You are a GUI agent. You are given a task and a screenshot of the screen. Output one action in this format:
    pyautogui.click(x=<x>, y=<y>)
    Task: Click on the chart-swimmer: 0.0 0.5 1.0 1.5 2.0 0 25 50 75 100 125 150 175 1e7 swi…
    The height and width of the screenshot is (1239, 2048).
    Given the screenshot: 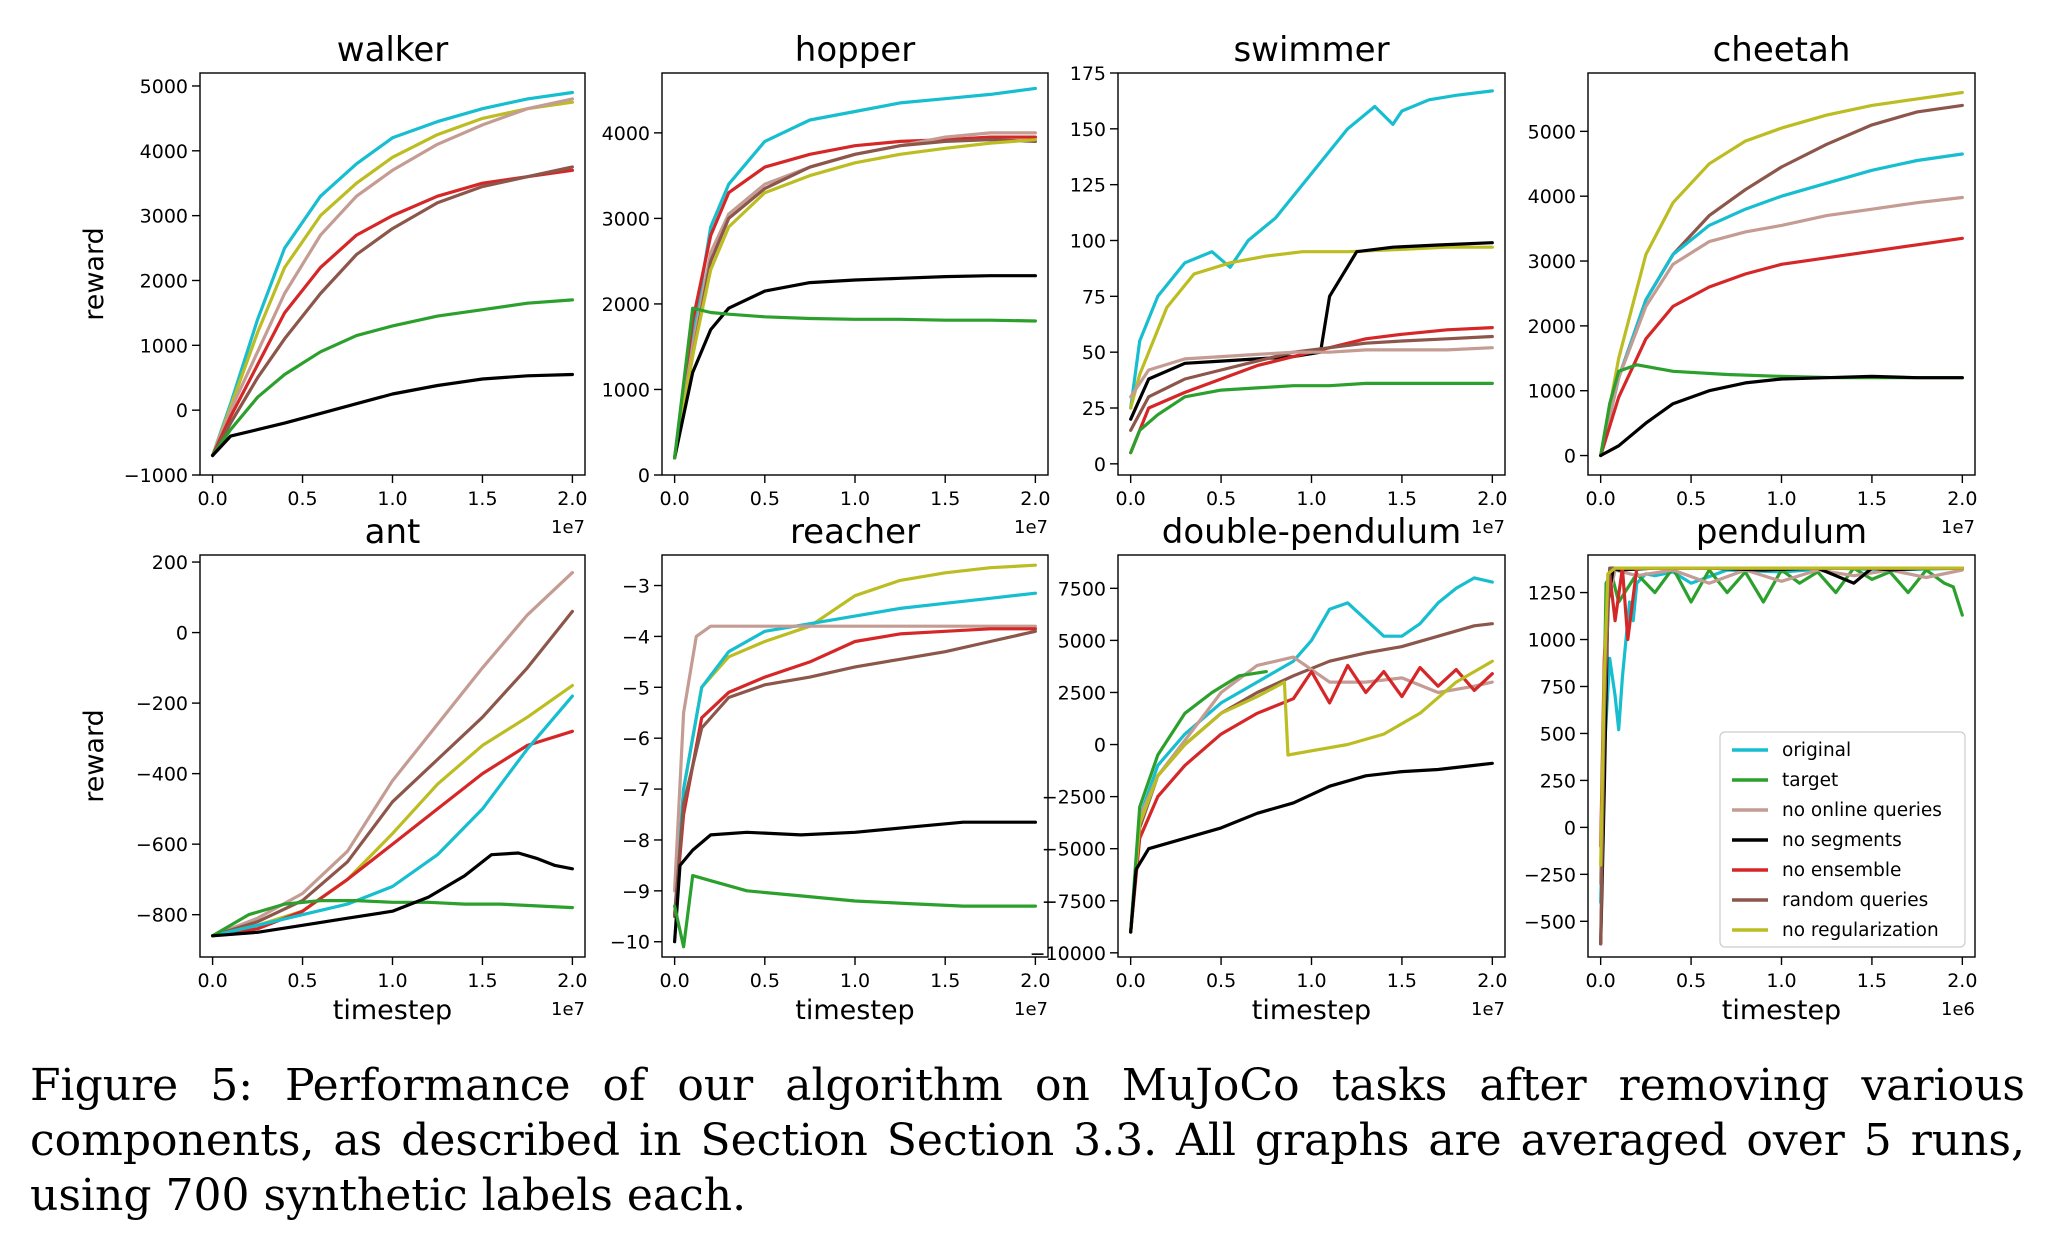 What is the action you would take?
    pyautogui.click(x=1289, y=284)
    